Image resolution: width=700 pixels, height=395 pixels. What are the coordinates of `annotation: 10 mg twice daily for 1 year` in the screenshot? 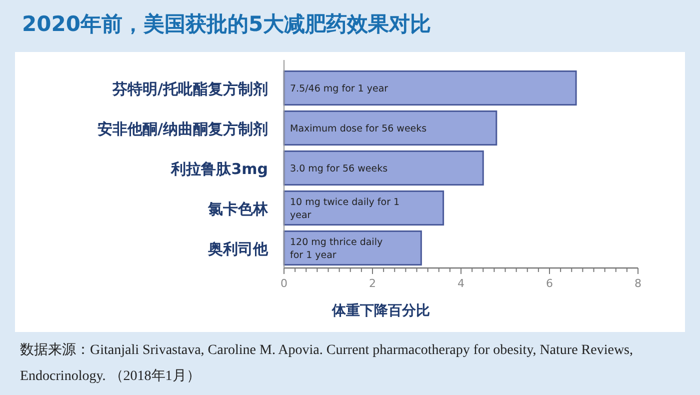 It's located at (345, 209).